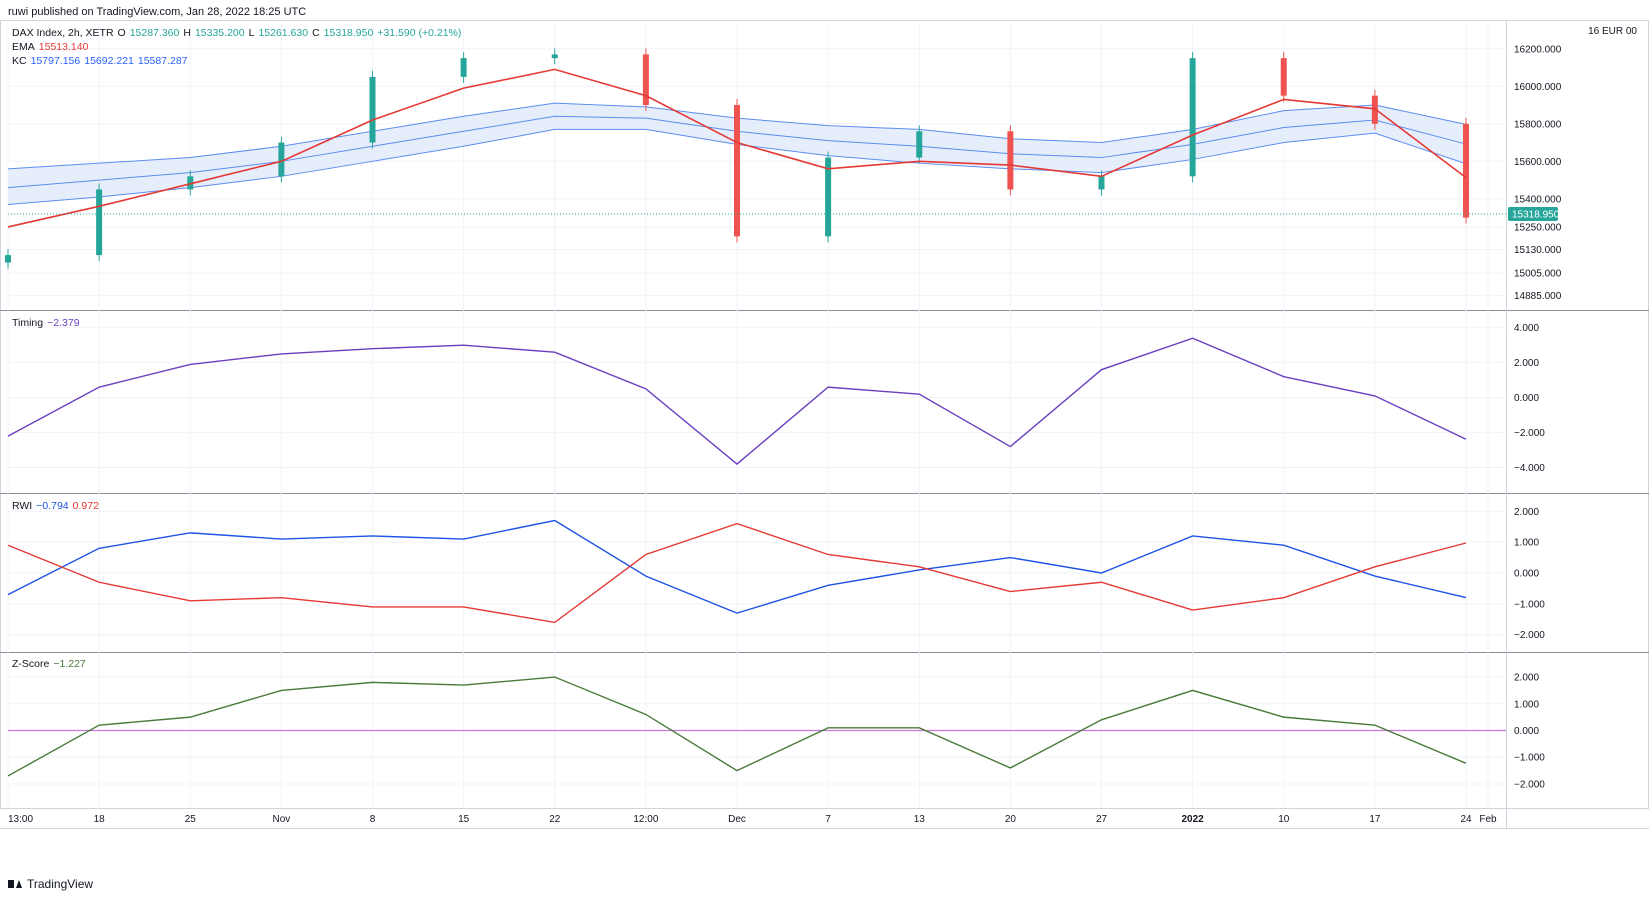 The height and width of the screenshot is (900, 1649). I want to click on time-tick-label: 13, so click(920, 819).